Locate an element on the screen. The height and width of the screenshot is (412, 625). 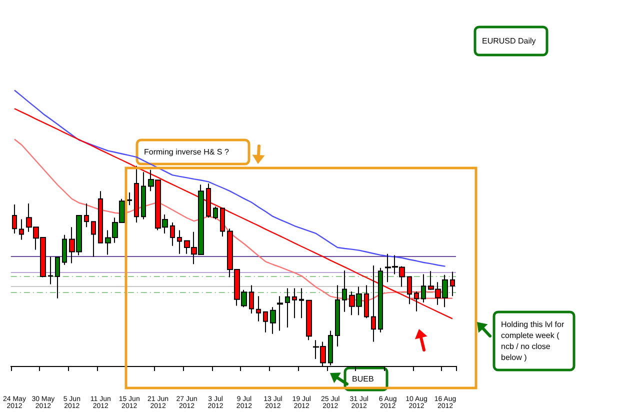
text: EURUSD Daily is located at coordinates (509, 41).